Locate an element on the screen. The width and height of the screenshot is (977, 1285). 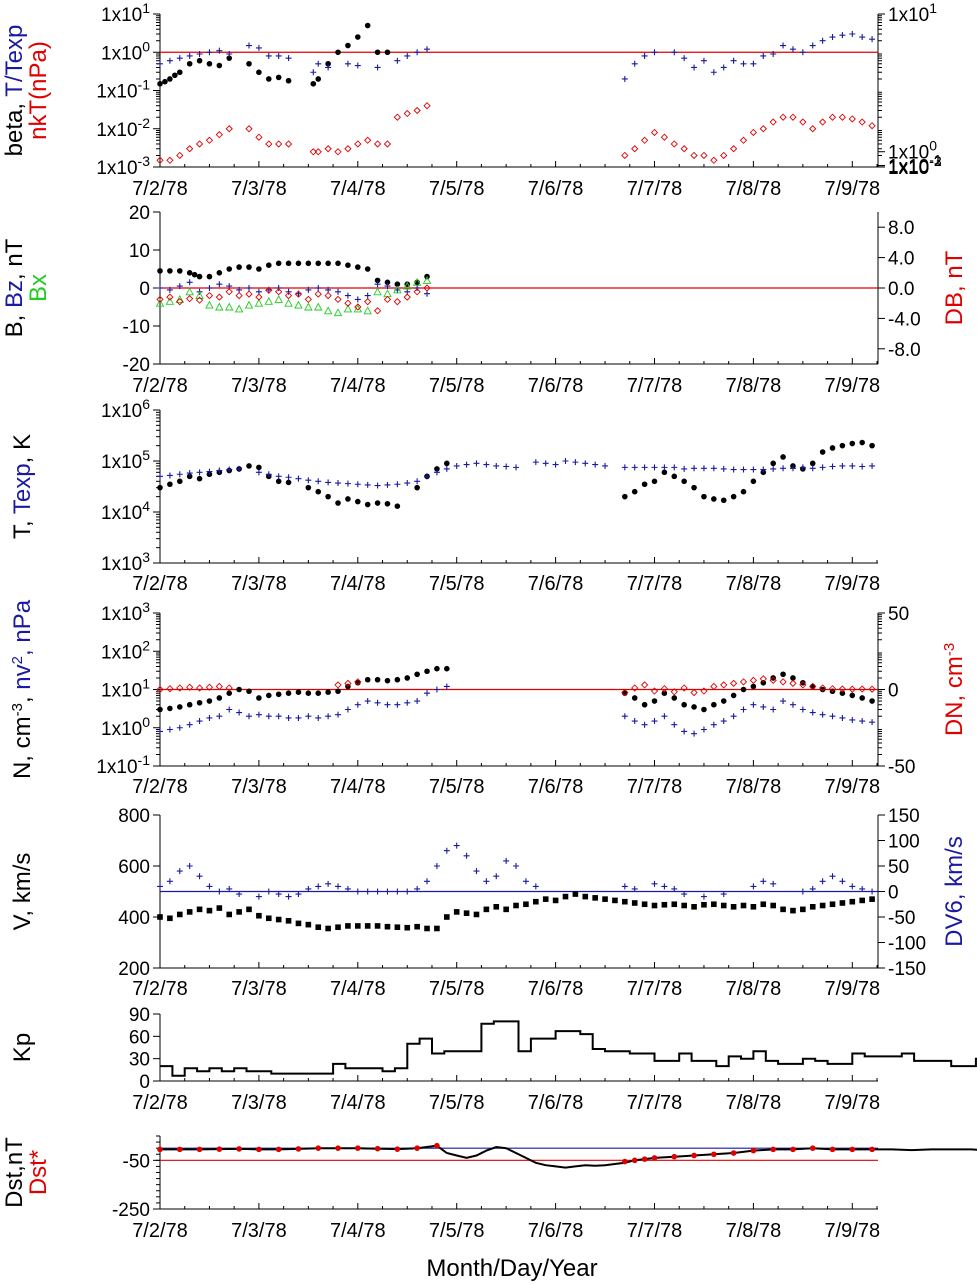
series-line is located at coordinates (568, 1048).